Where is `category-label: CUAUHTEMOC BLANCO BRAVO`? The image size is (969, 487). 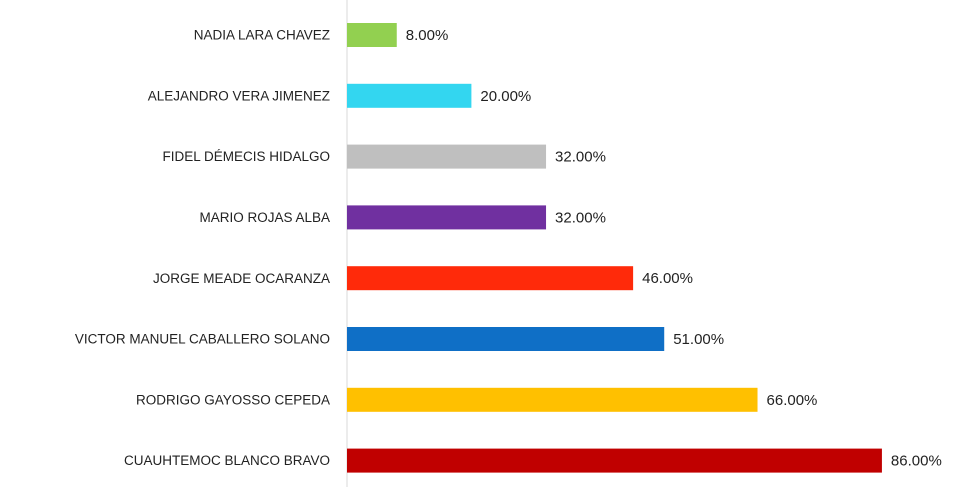 category-label: CUAUHTEMOC BLANCO BRAVO is located at coordinates (227, 460).